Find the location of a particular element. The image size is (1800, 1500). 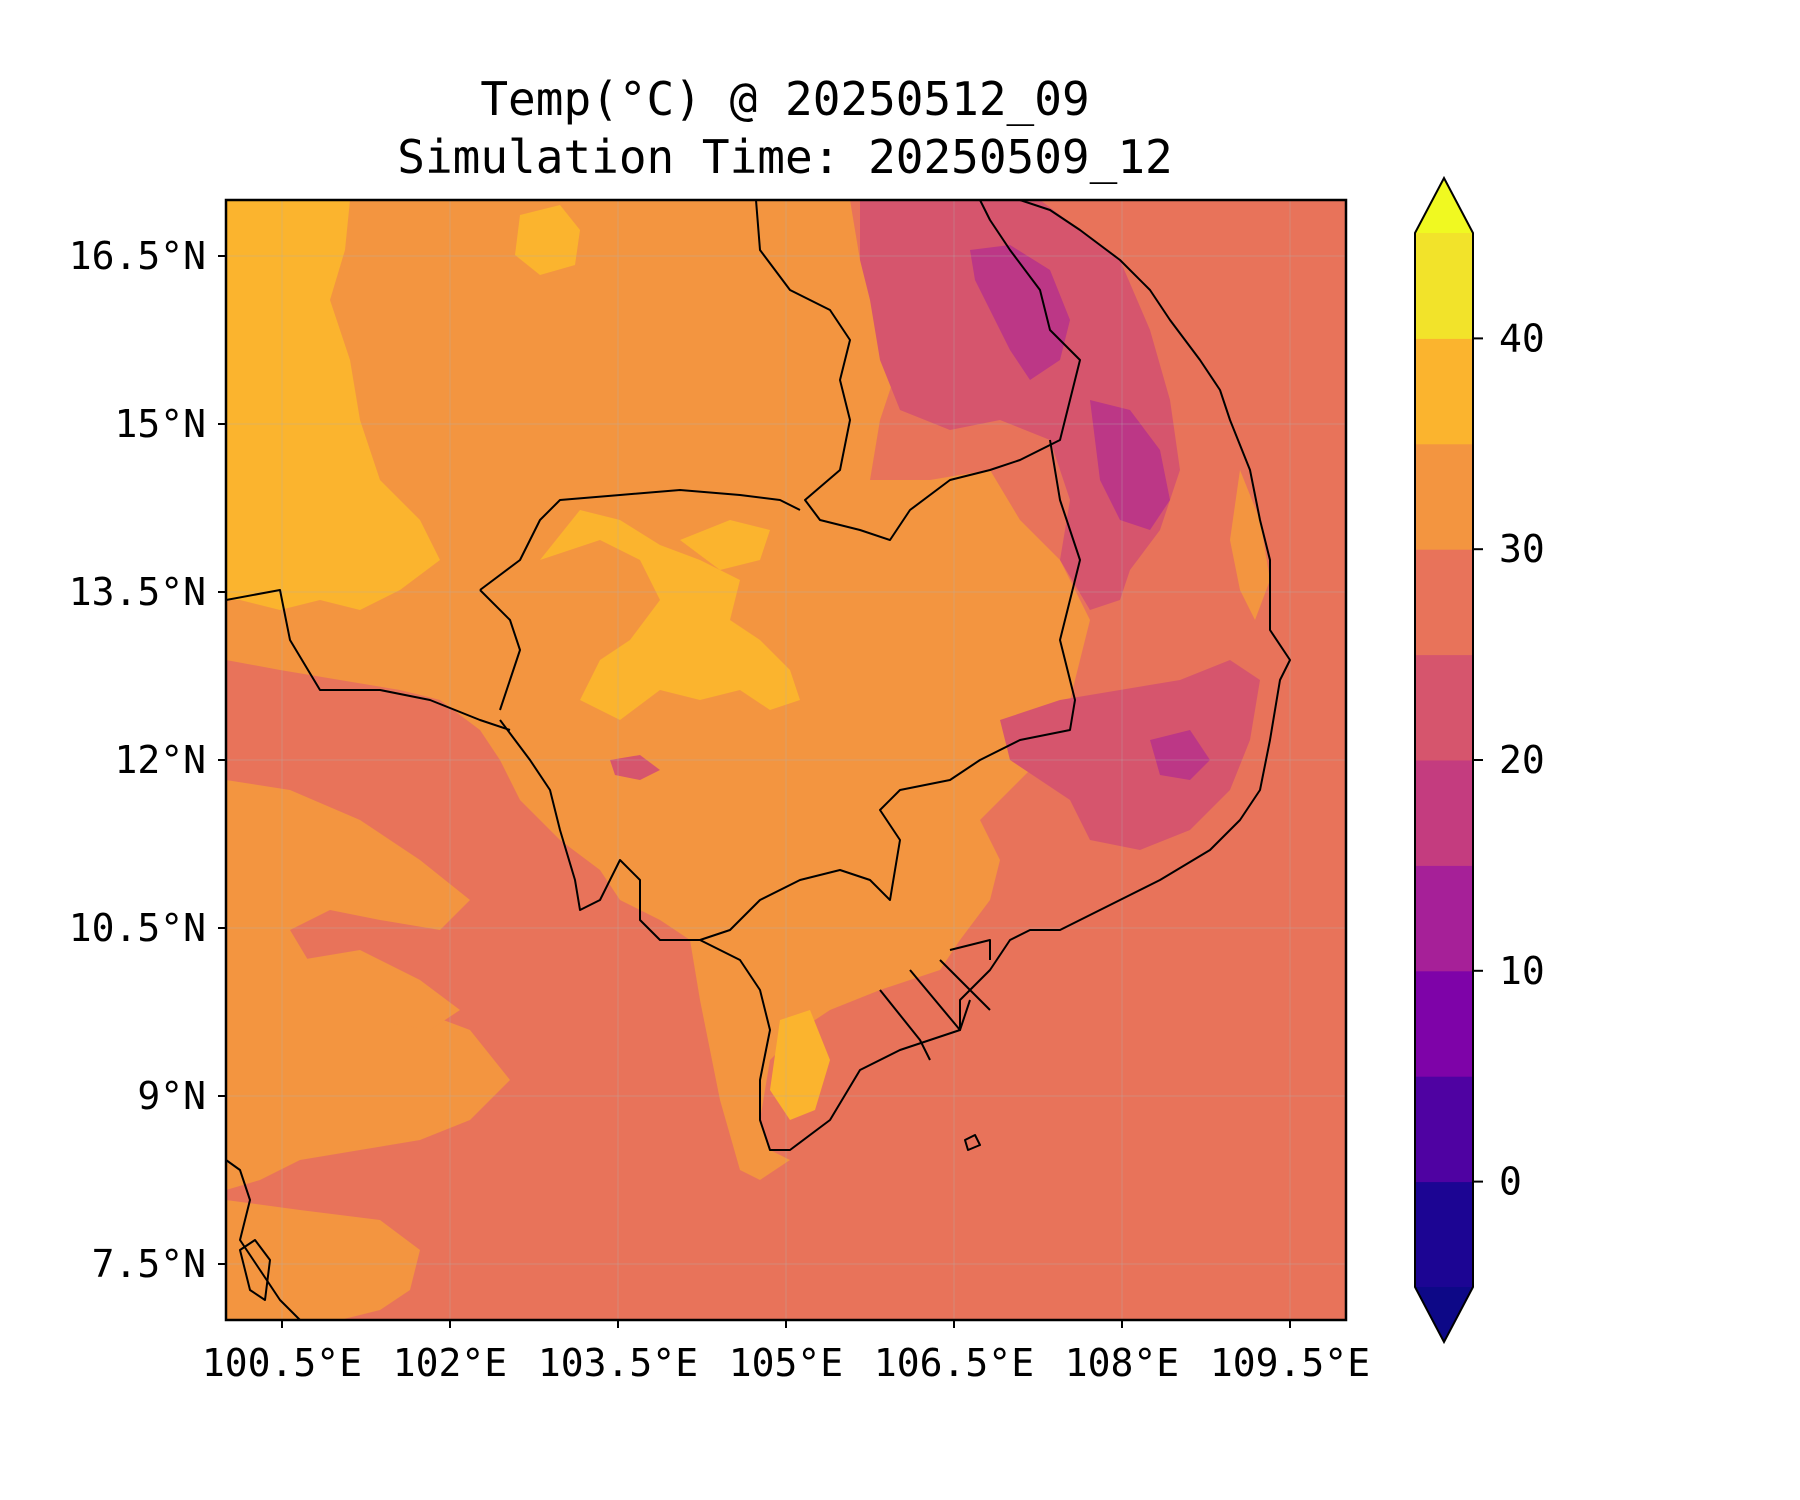

field-band-20-25-highlands-north is located at coordinates (1020, 405).